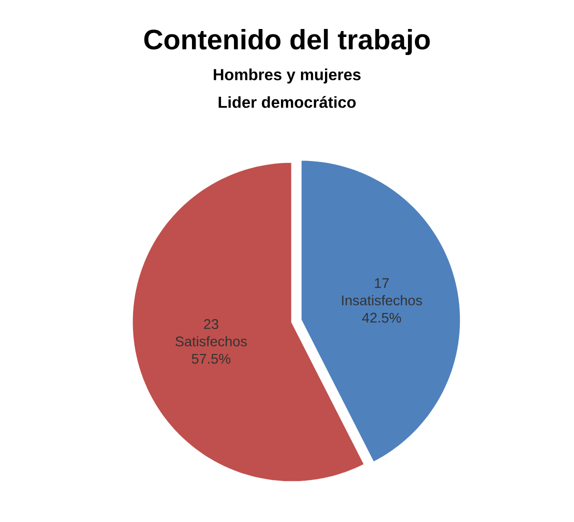  What do you see at coordinates (287, 42) in the screenshot?
I see `chart-title: Contenido del trabajo` at bounding box center [287, 42].